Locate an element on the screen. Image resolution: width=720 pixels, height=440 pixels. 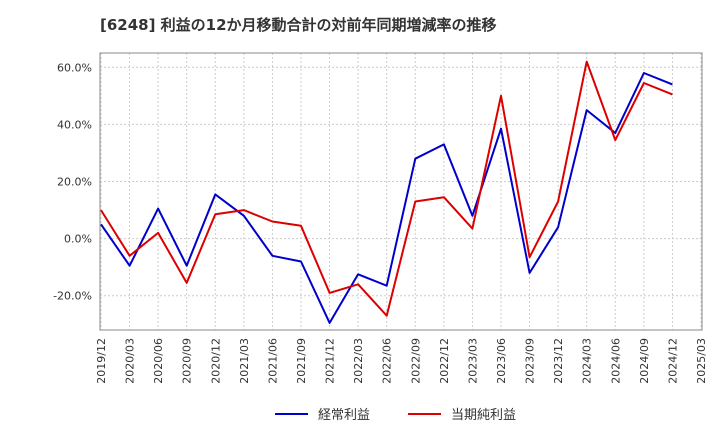
x-tick-label: 2022/09 is located at coordinates (415, 361).